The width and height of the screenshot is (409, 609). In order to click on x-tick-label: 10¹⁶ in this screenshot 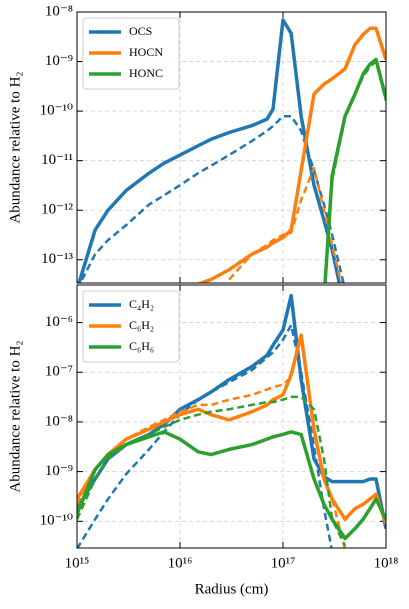, I will do `click(180, 563)`.